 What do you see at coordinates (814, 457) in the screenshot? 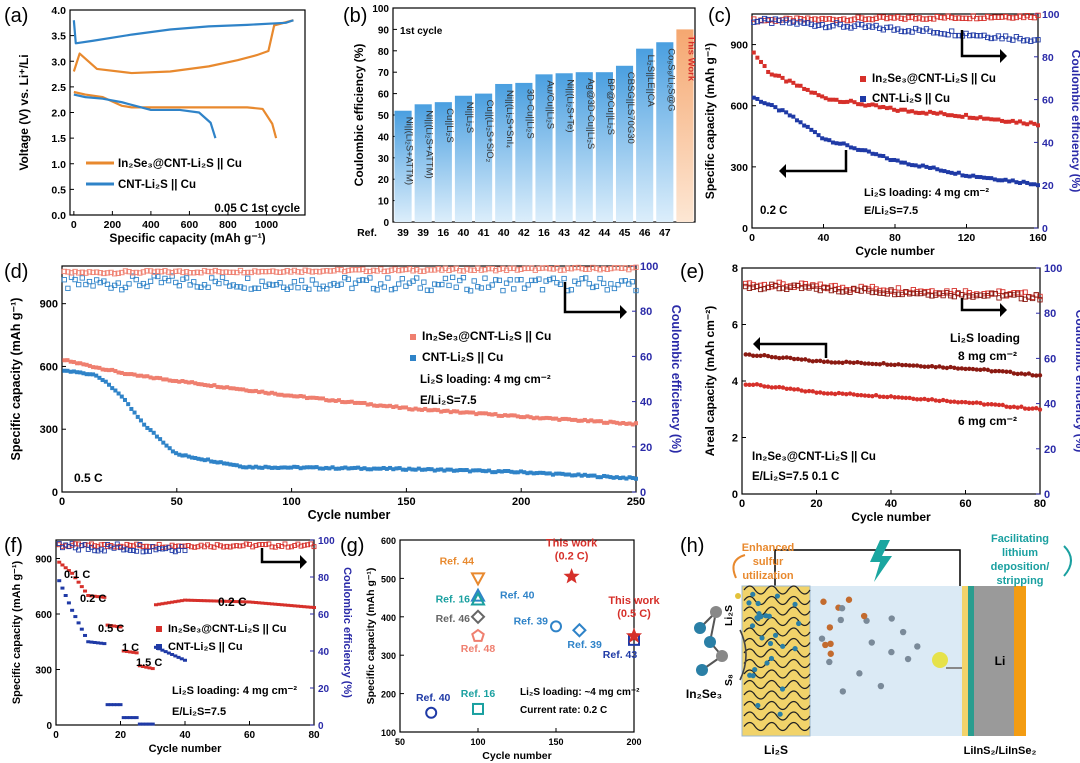
I see `note-e-cell: In₂Se₃@CNT-Li₂S || Cu` at bounding box center [814, 457].